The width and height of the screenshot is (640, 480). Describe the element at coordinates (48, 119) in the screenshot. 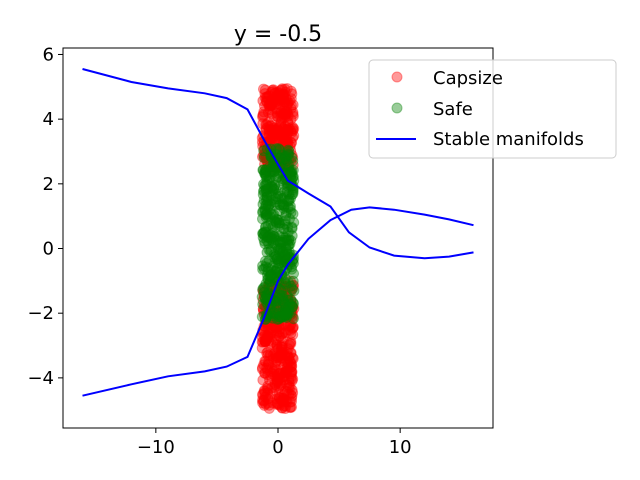

I see `y-tick-label: 4` at that location.